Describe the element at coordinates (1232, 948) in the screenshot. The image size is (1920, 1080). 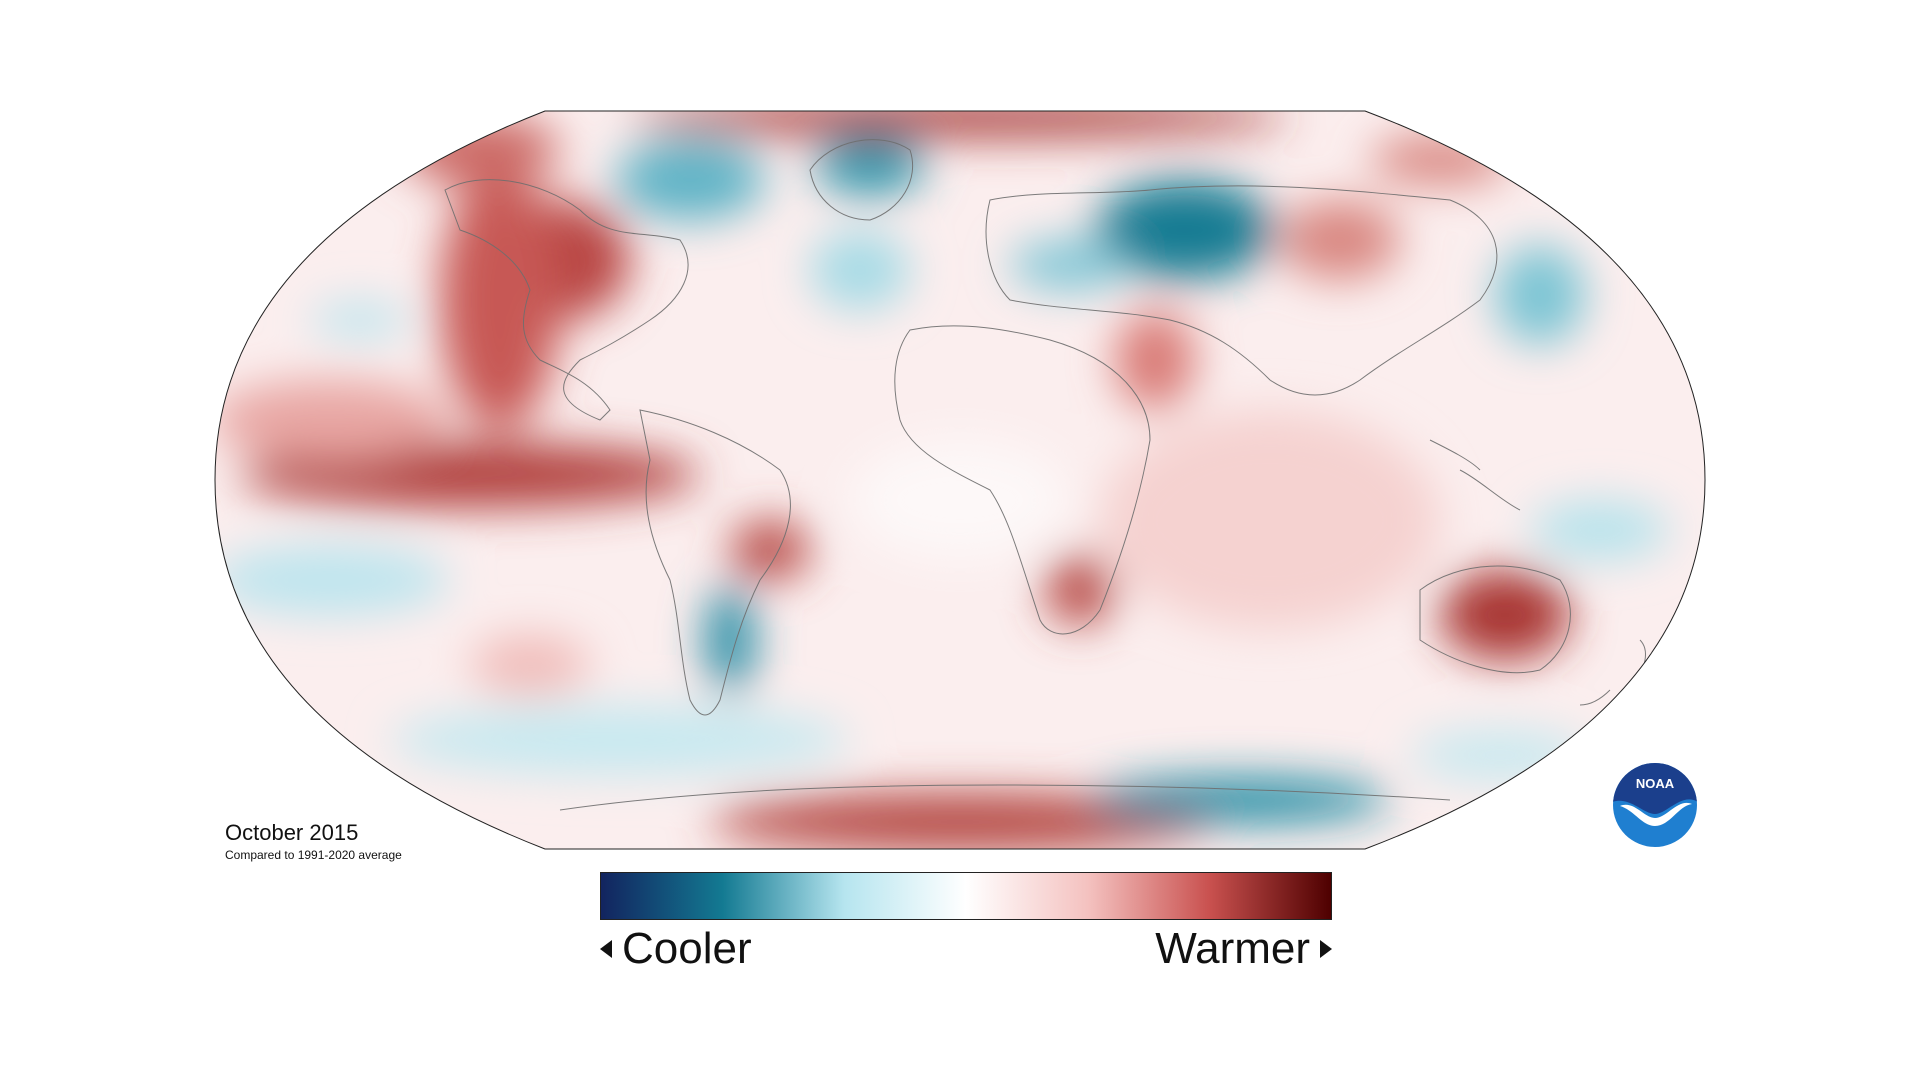
I see `warmer-label: Warmer` at that location.